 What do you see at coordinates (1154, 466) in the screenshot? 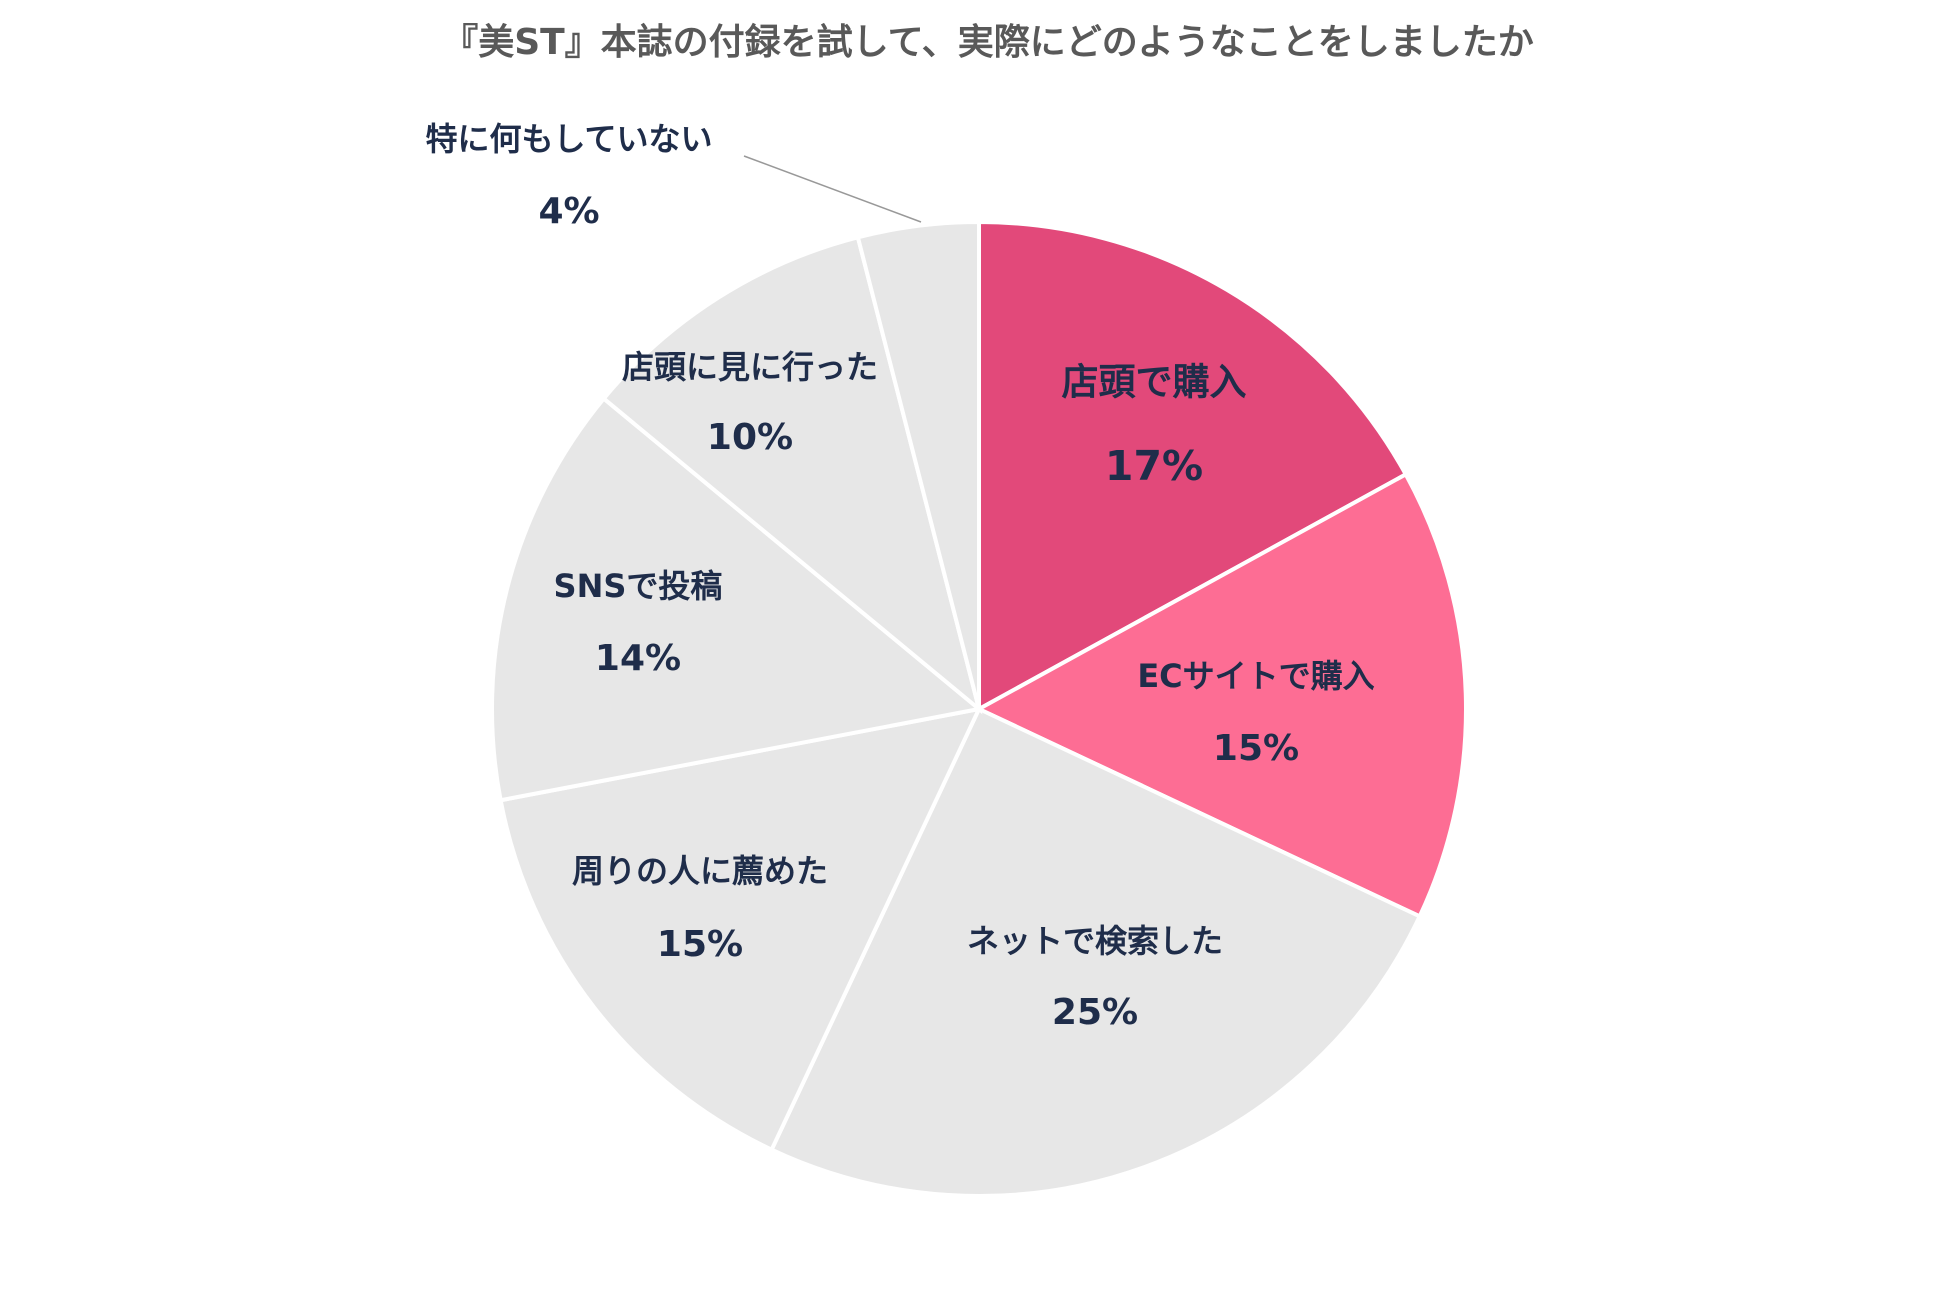
I see `value-label: 17%` at bounding box center [1154, 466].